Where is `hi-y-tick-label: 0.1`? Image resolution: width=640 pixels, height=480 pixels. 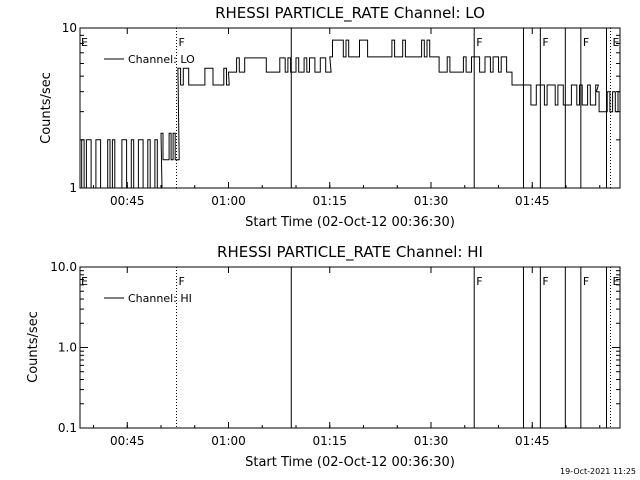 hi-y-tick-label: 0.1 is located at coordinates (67, 428).